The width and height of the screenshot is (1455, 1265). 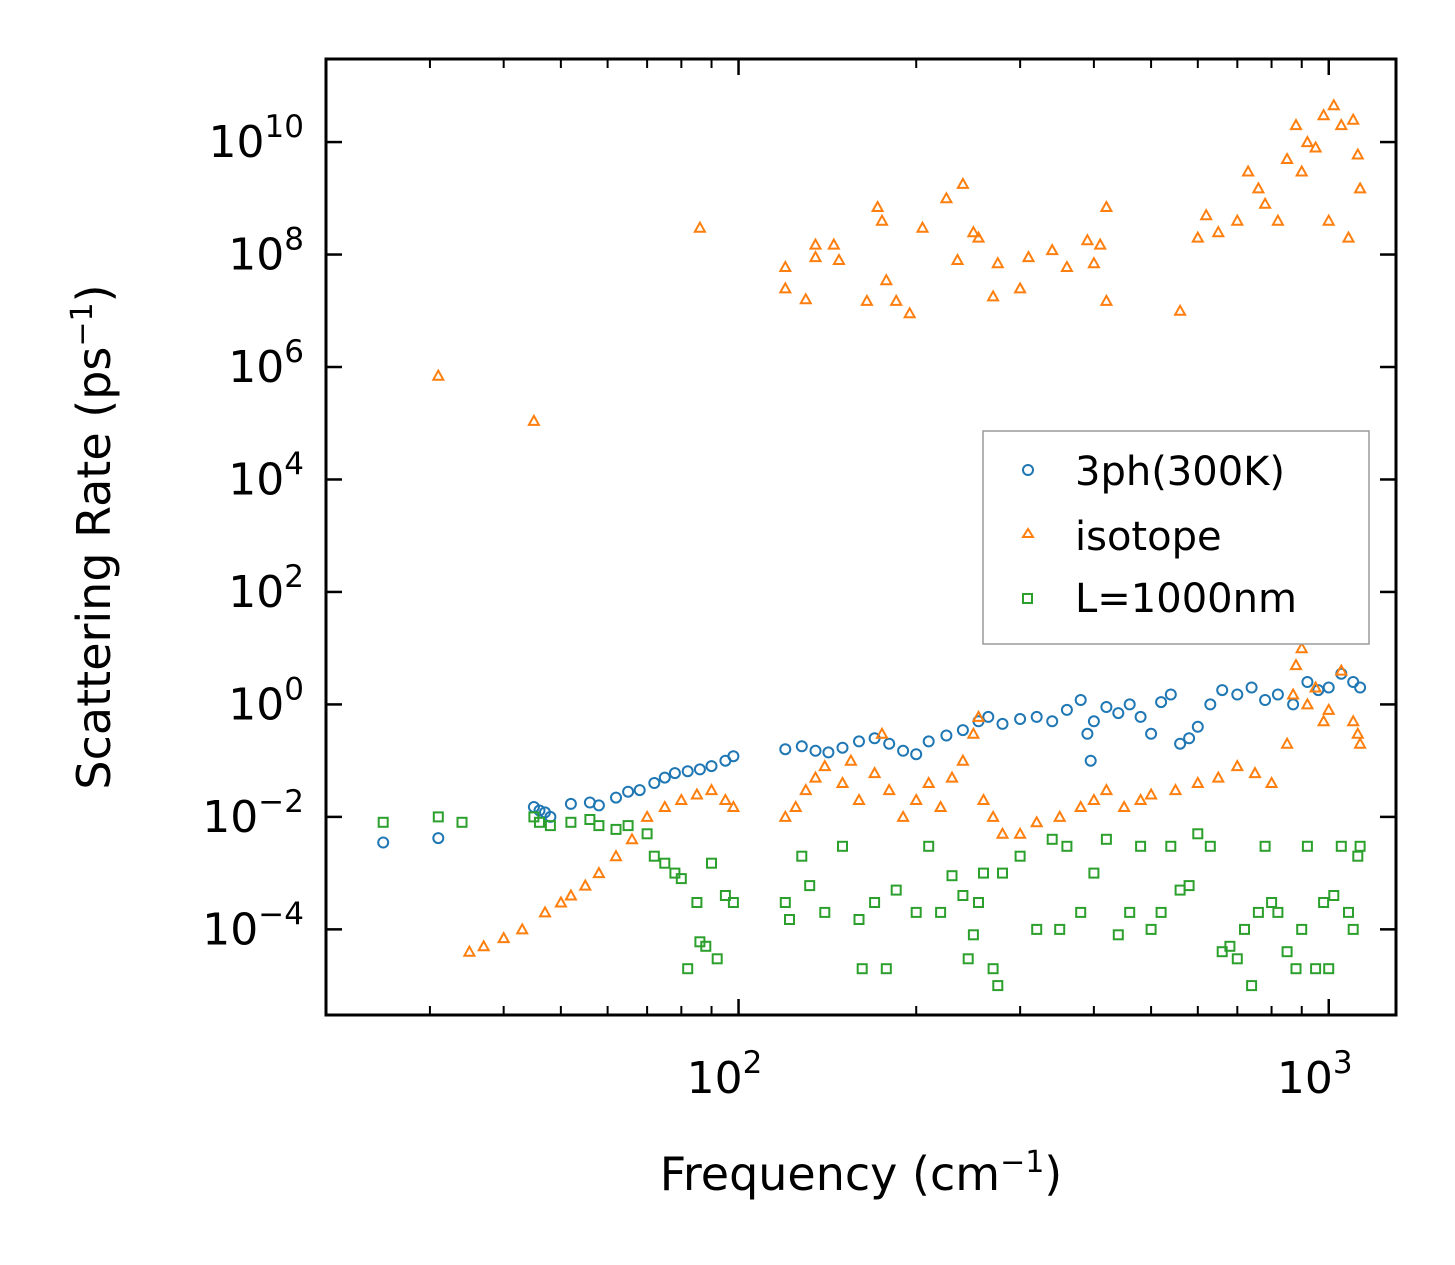 I want to click on y-tick-label: 10⁸, so click(x=266, y=251).